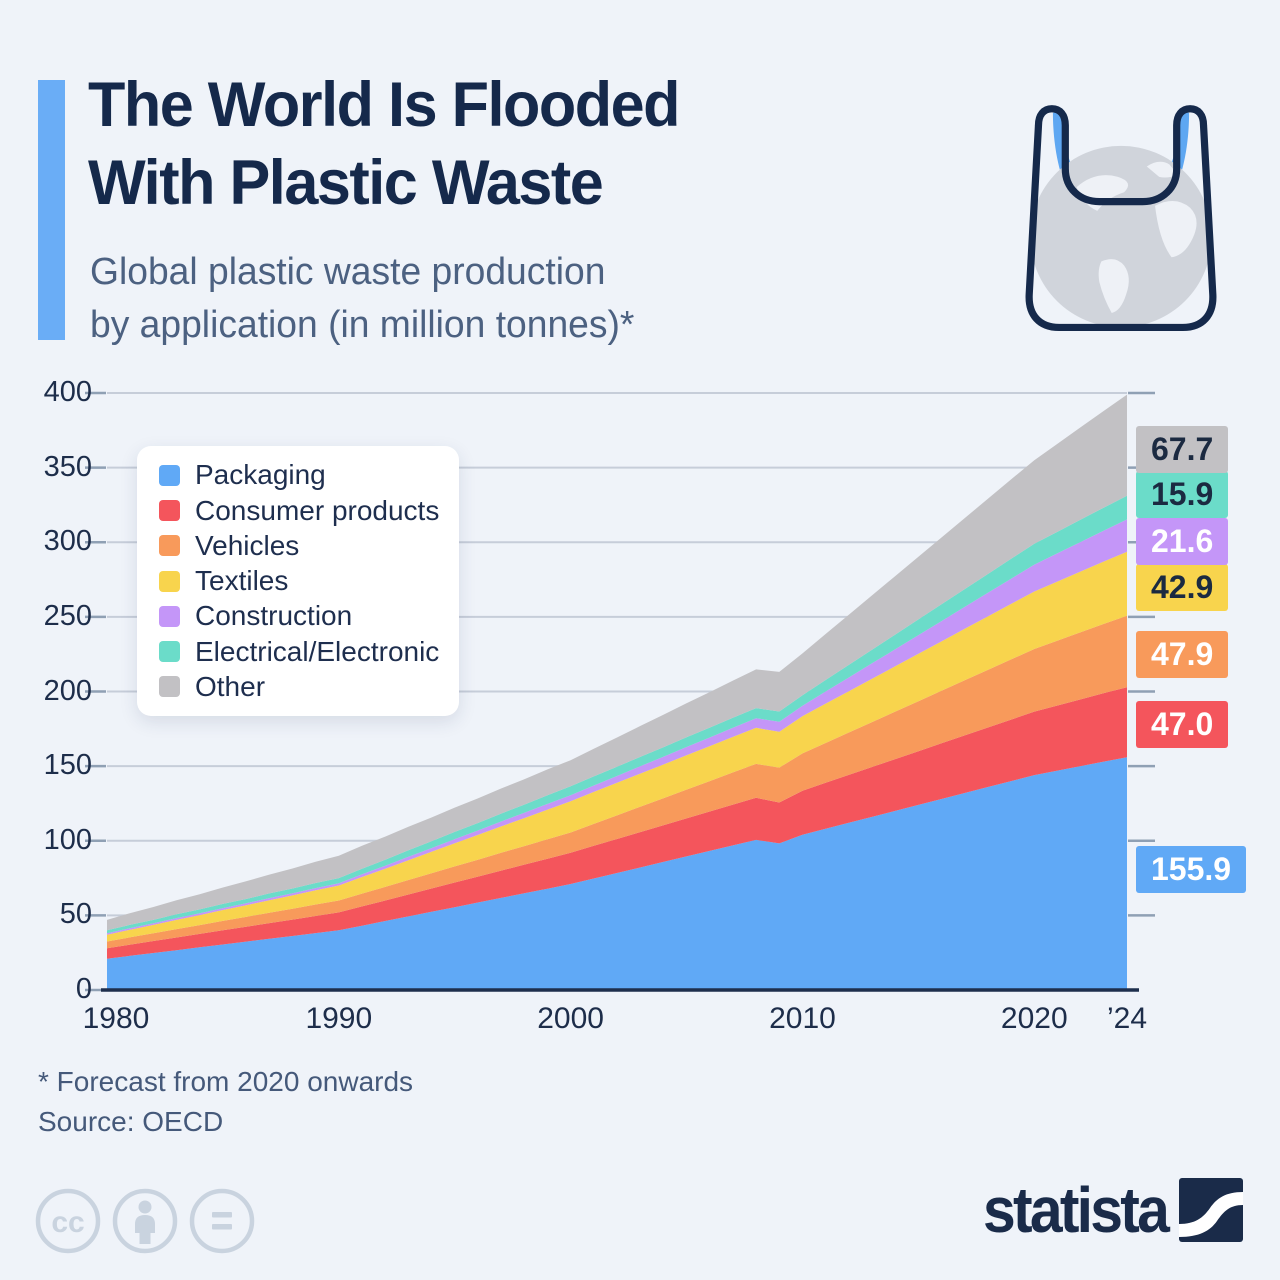 The width and height of the screenshot is (1280, 1280). Describe the element at coordinates (116, 1018) in the screenshot. I see `x-axis-label: 1980` at that location.